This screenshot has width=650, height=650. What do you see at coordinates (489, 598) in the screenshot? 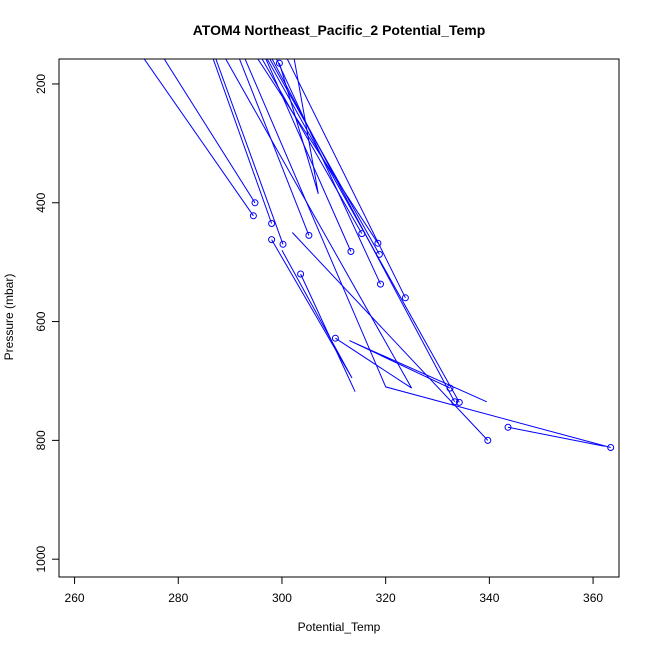
I see `x-tick-label: 340` at bounding box center [489, 598].